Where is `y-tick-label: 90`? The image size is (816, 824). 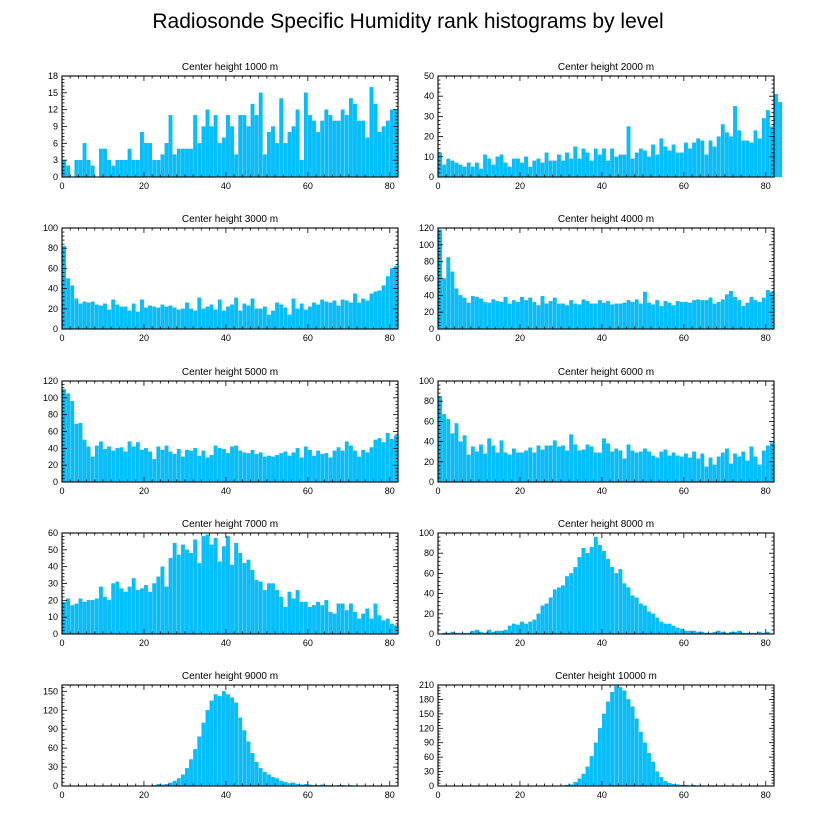 y-tick-label: 90 is located at coordinates (429, 743).